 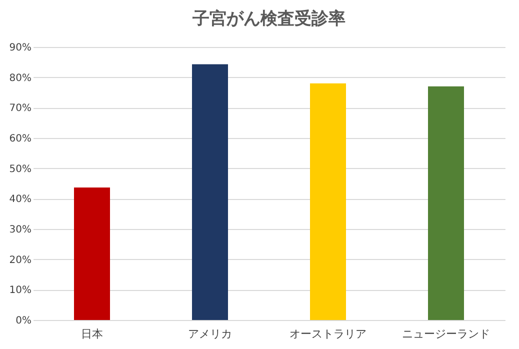 I want to click on y-tick-label: 50%, so click(x=20, y=169).